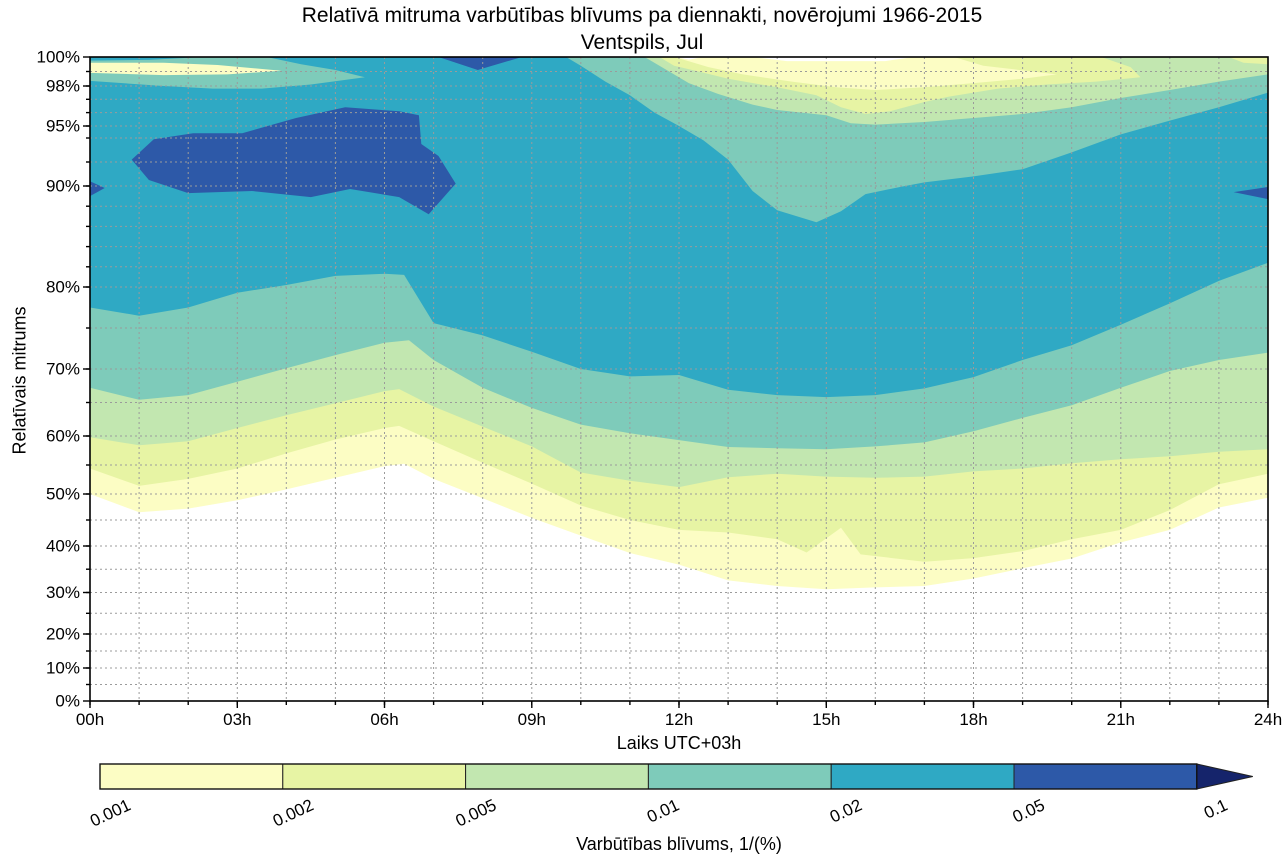 Image resolution: width=1284 pixels, height=863 pixels. I want to click on x-tick-label: 24h, so click(1268, 719).